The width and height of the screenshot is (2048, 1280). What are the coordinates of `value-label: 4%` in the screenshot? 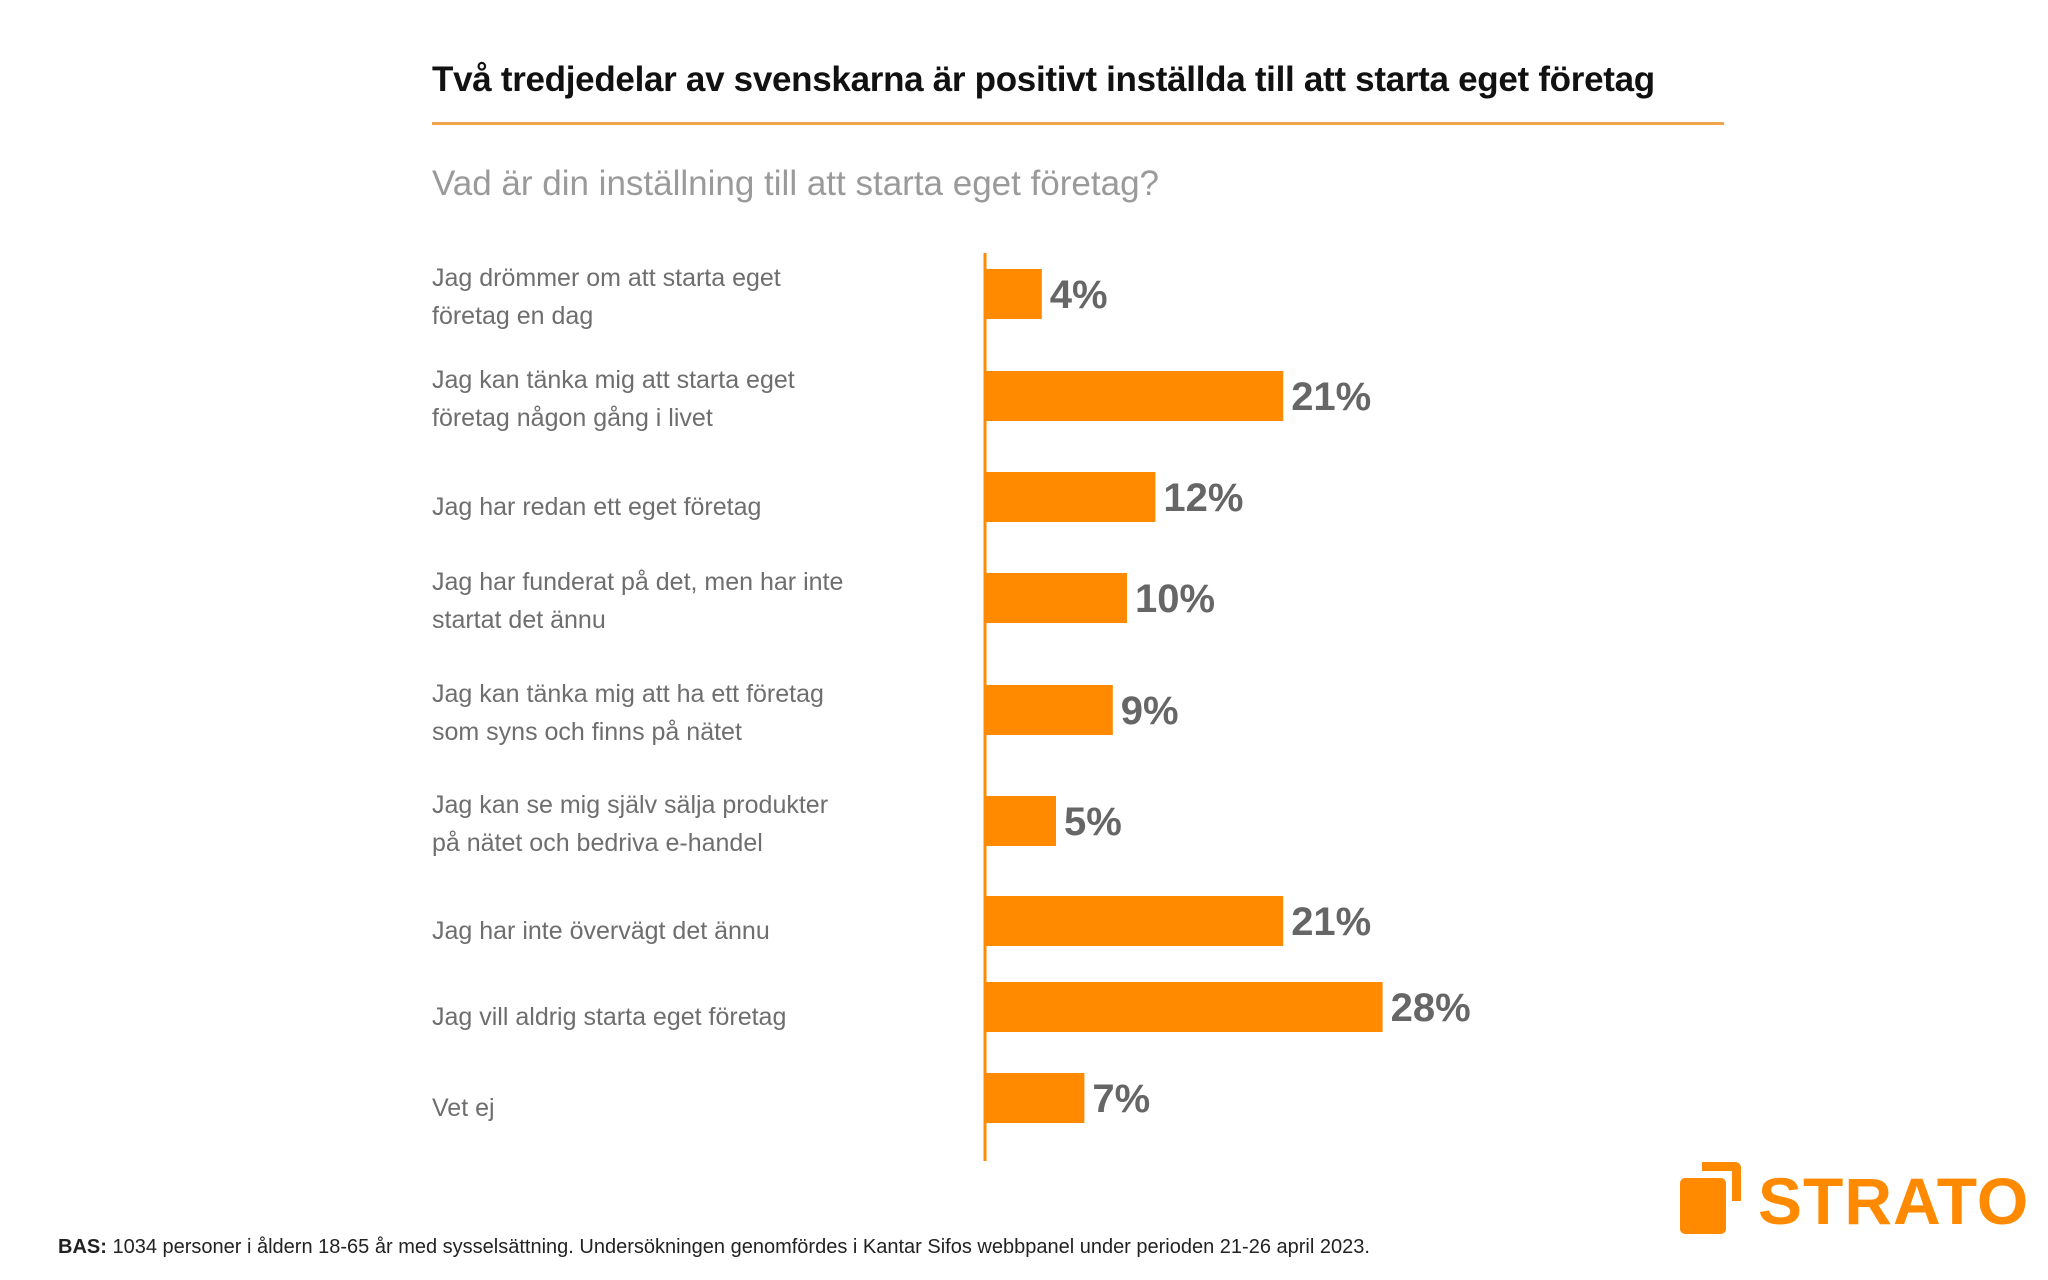 It's located at (1079, 295).